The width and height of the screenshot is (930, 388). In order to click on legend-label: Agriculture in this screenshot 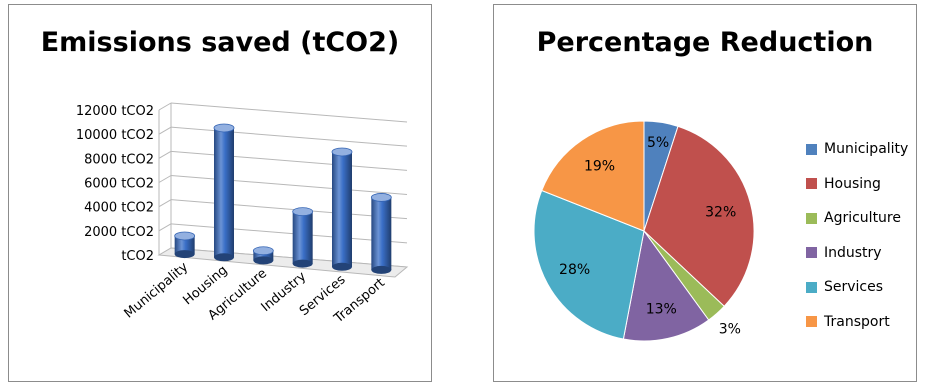, I will do `click(862, 218)`.